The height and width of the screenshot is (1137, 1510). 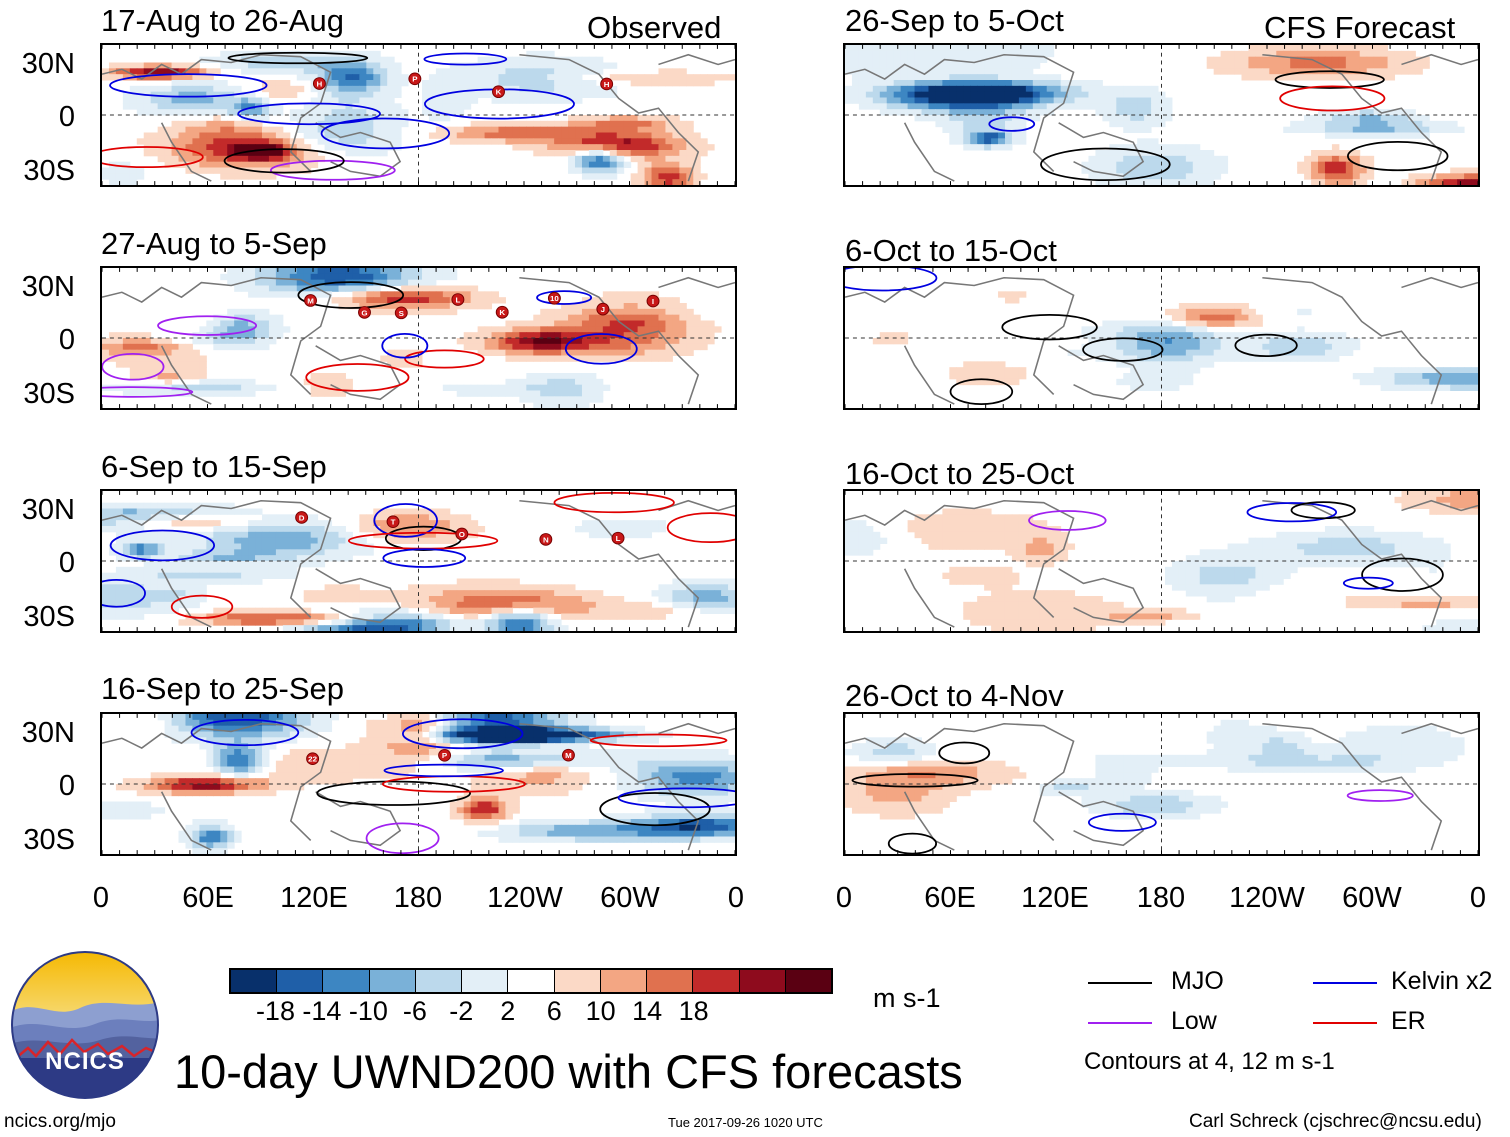 I want to click on storm-marker-icon, so click(x=401, y=313).